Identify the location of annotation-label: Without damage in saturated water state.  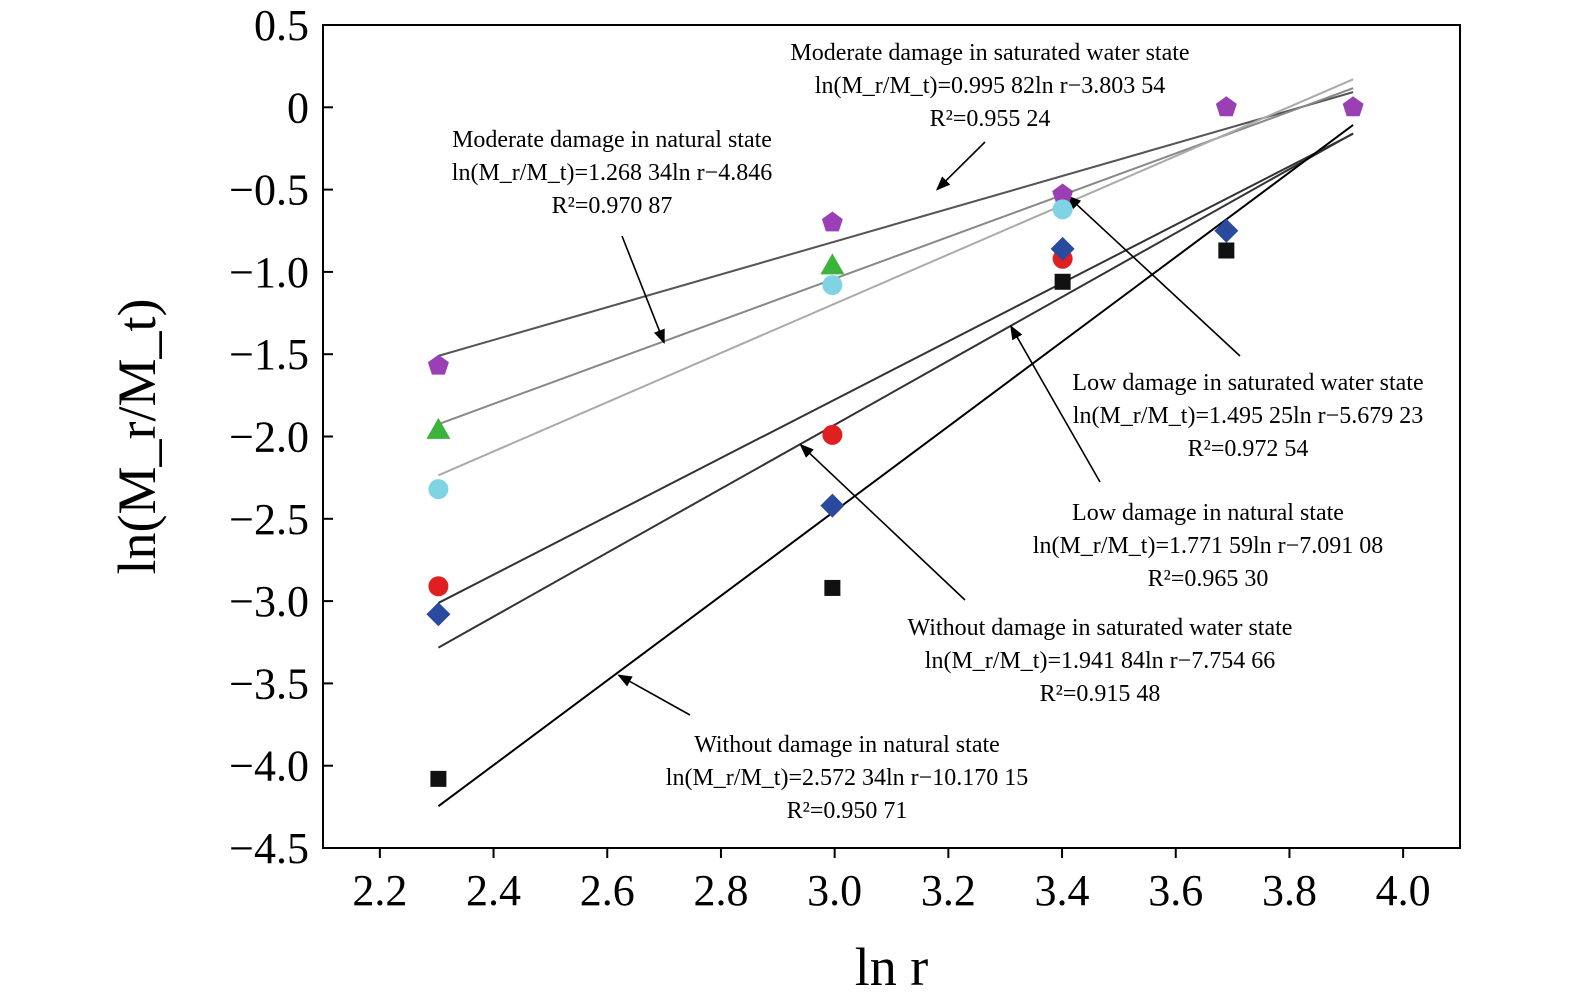
(1100, 628).